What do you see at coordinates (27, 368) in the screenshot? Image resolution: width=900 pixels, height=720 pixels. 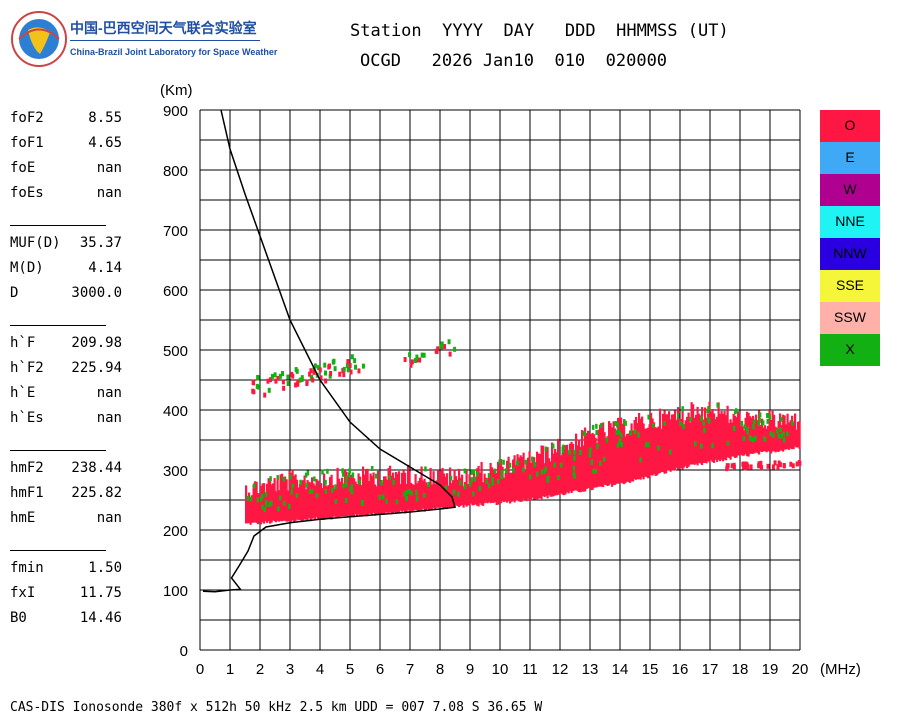 I see `param-name: h`F2` at bounding box center [27, 368].